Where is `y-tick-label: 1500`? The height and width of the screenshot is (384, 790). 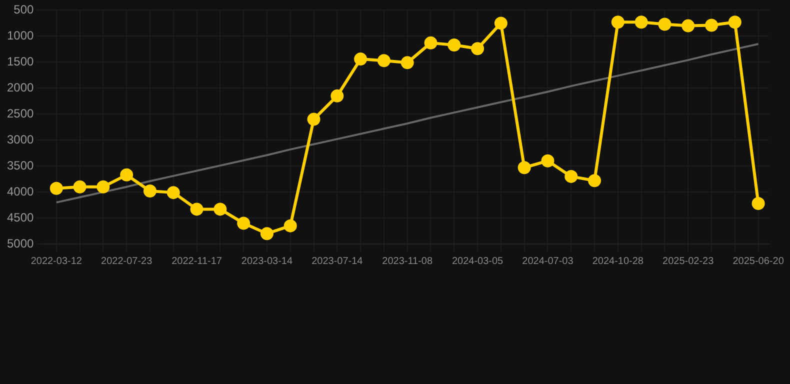 y-tick-label: 1500 is located at coordinates (20, 61).